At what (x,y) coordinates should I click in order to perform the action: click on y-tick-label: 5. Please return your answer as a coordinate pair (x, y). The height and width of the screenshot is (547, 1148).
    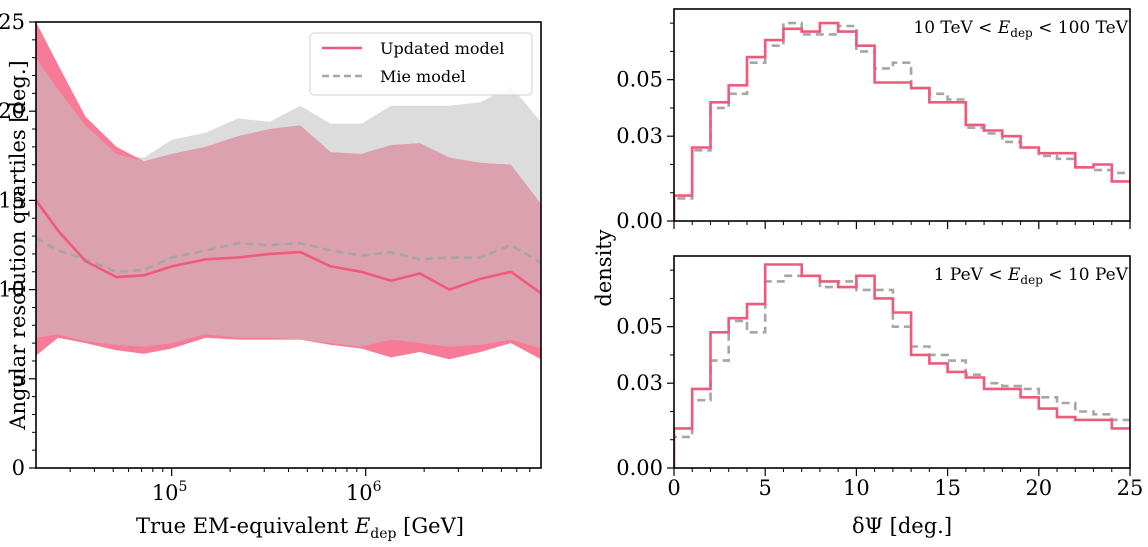
    Looking at the image, I should click on (18, 379).